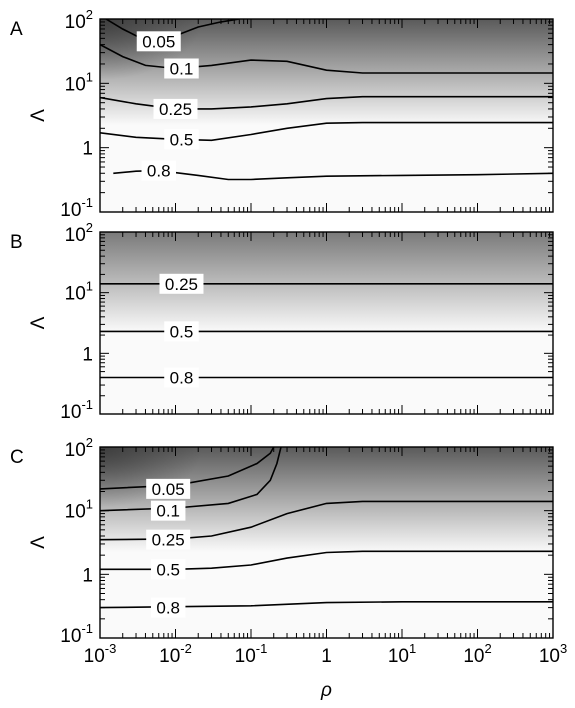 The height and width of the screenshot is (708, 575). Describe the element at coordinates (251, 654) in the screenshot. I see `x-tick-label: 10⁻¹` at that location.